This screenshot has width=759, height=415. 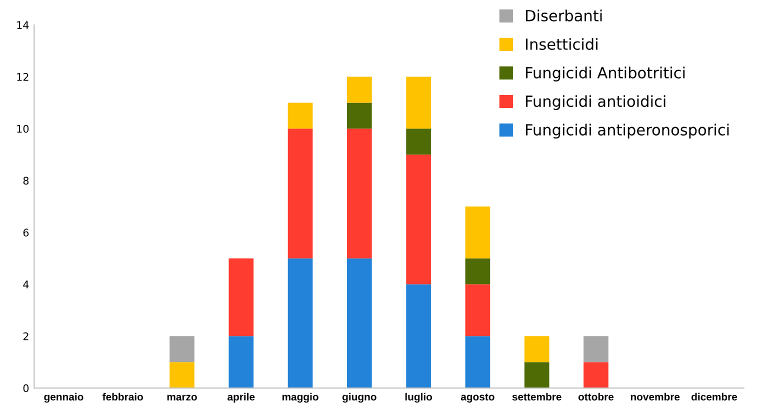 What do you see at coordinates (23, 25) in the screenshot?
I see `y-tick-label: 14` at bounding box center [23, 25].